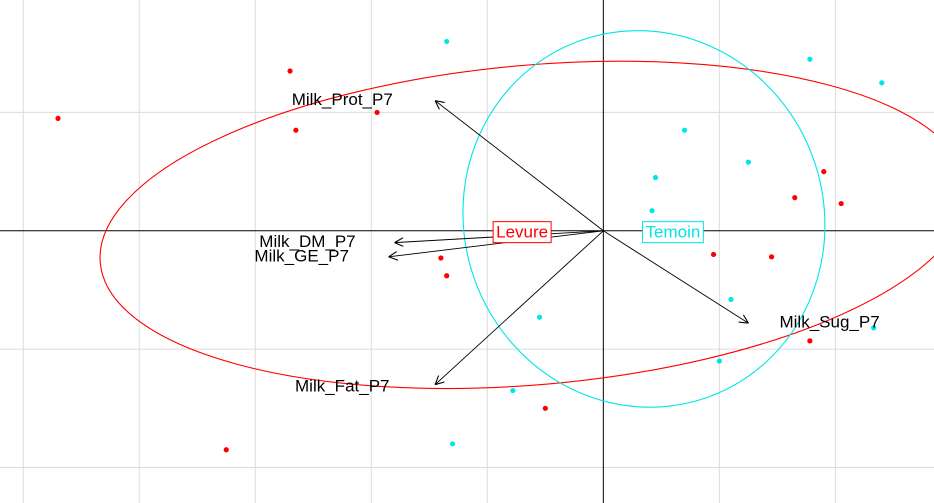 This screenshot has height=503, width=934. Describe the element at coordinates (829, 322) in the screenshot. I see `arrow-label-milk-sug-p7: Milk_Sug_P7` at that location.